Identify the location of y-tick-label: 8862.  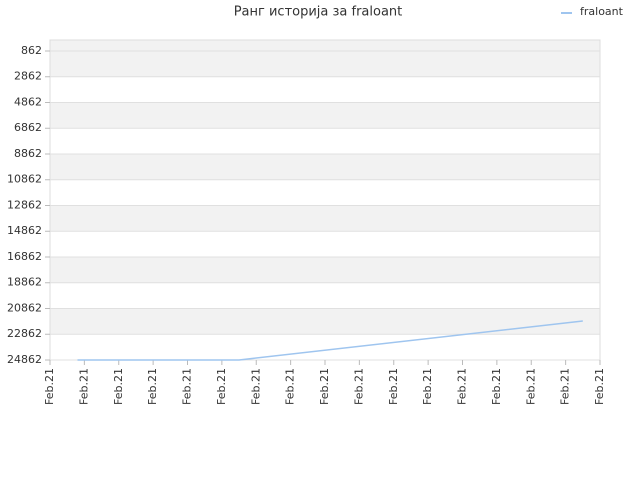
(28, 153).